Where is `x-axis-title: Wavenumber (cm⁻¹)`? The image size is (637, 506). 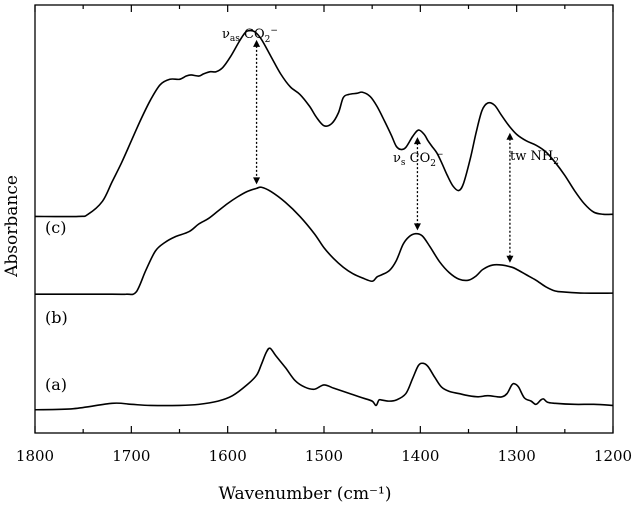 x-axis-title: Wavenumber (cm⁻¹) is located at coordinates (305, 494).